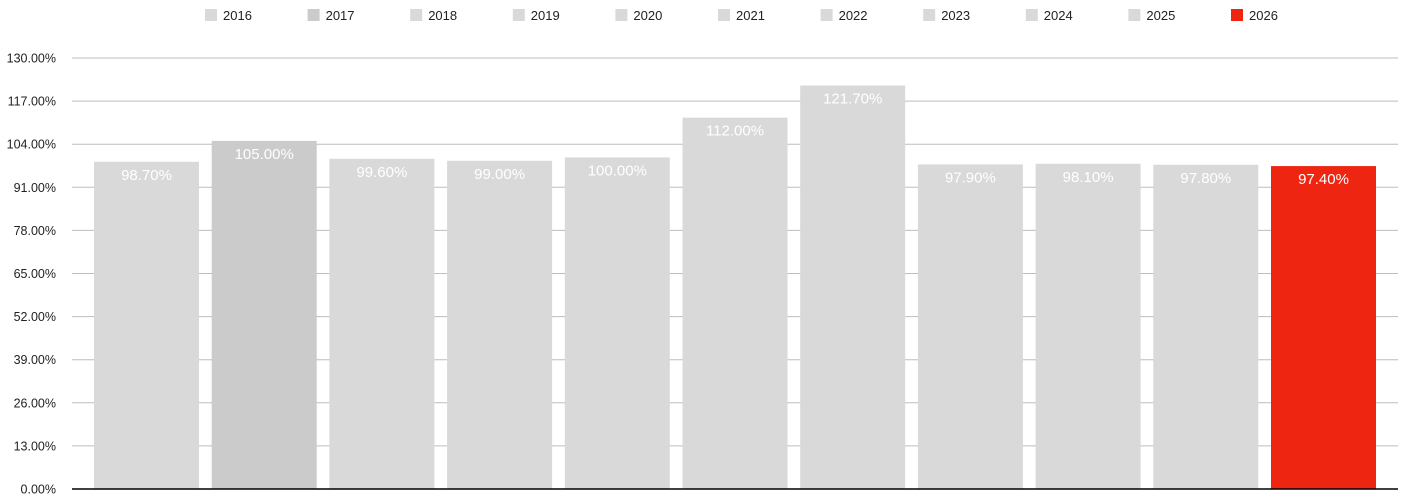 This screenshot has height=495, width=1403. Describe the element at coordinates (955, 15) in the screenshot. I see `legend-label-2023: 2023` at that location.